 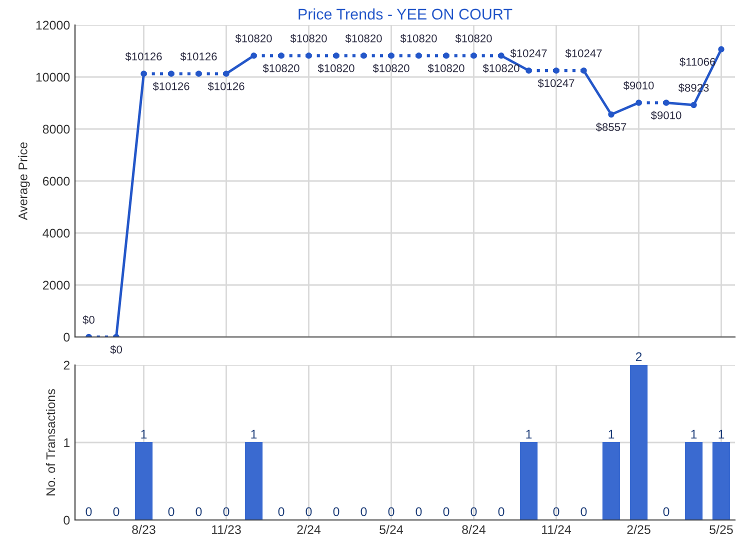 I want to click on y-tick-label: 10000, so click(x=53, y=77).